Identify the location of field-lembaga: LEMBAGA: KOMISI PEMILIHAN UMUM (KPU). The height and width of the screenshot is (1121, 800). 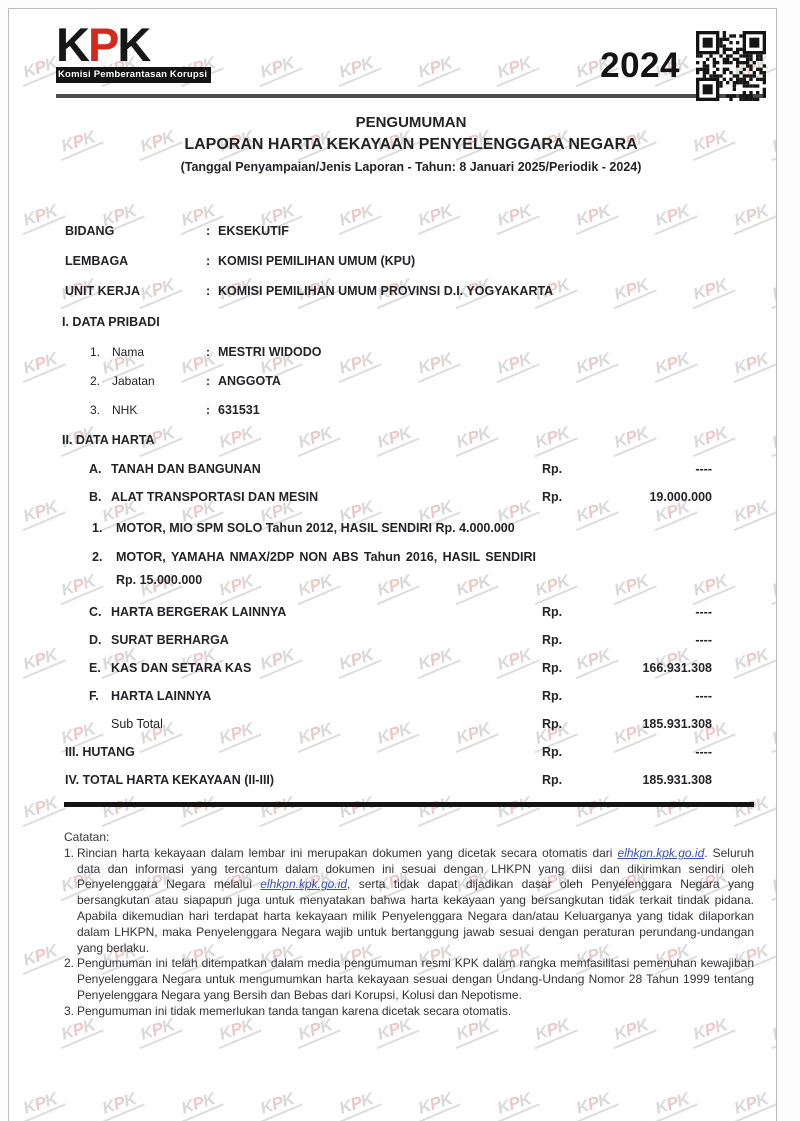
(240, 261).